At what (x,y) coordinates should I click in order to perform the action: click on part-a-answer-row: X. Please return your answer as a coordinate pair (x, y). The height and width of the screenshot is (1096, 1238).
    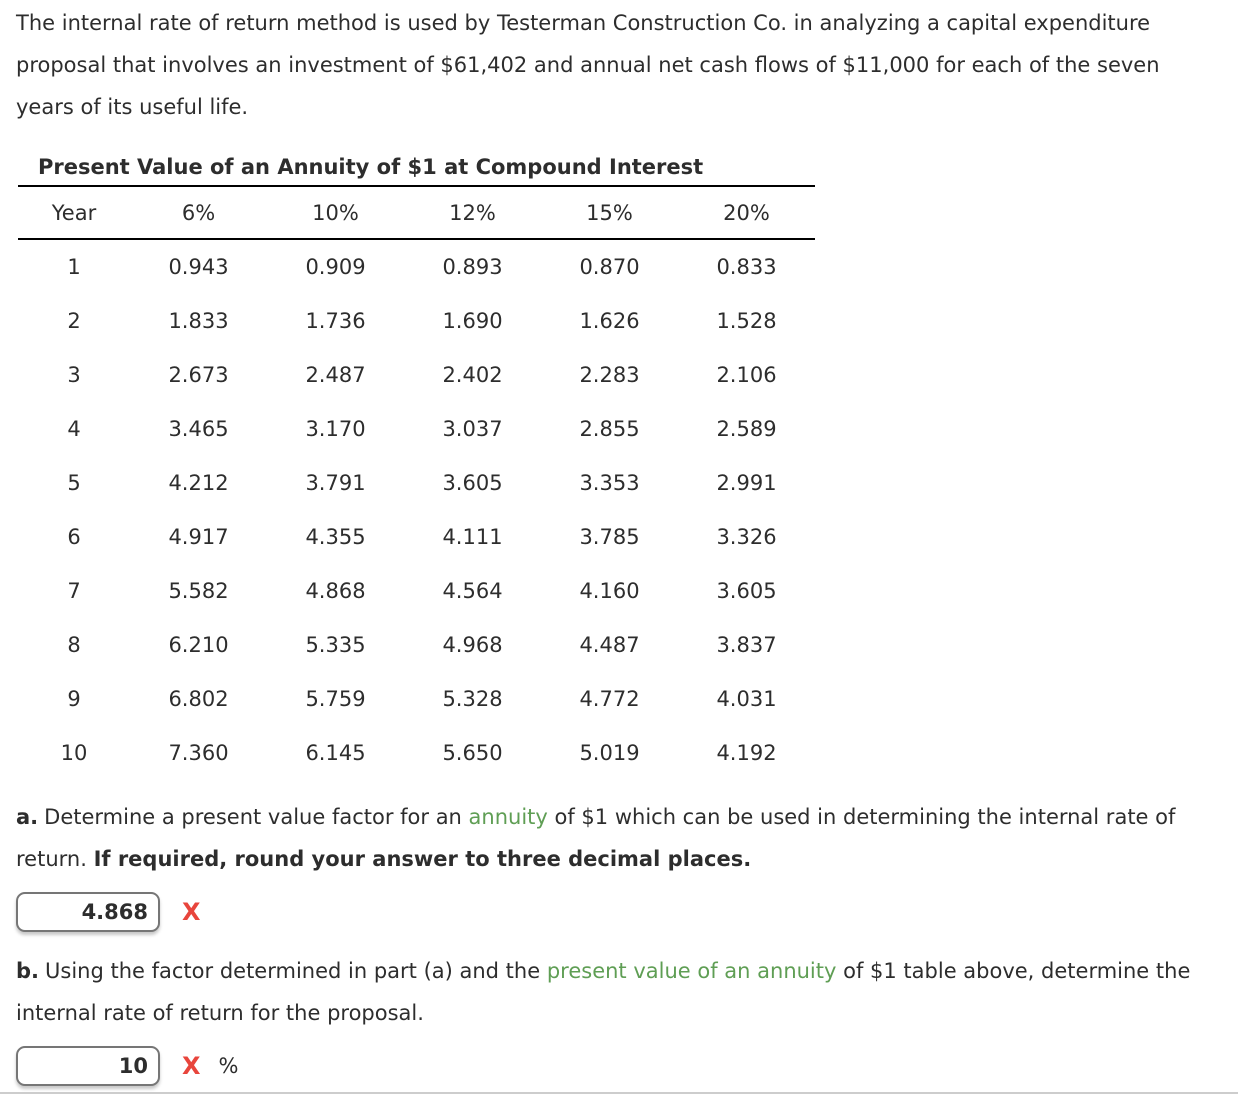
    Looking at the image, I should click on (619, 912).